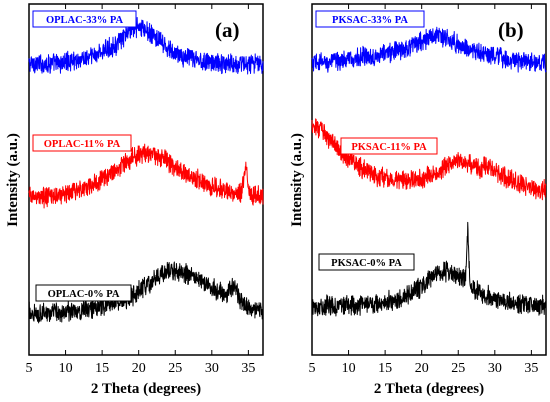  What do you see at coordinates (146, 46) in the screenshot?
I see `panel-a-series-1-line` at bounding box center [146, 46].